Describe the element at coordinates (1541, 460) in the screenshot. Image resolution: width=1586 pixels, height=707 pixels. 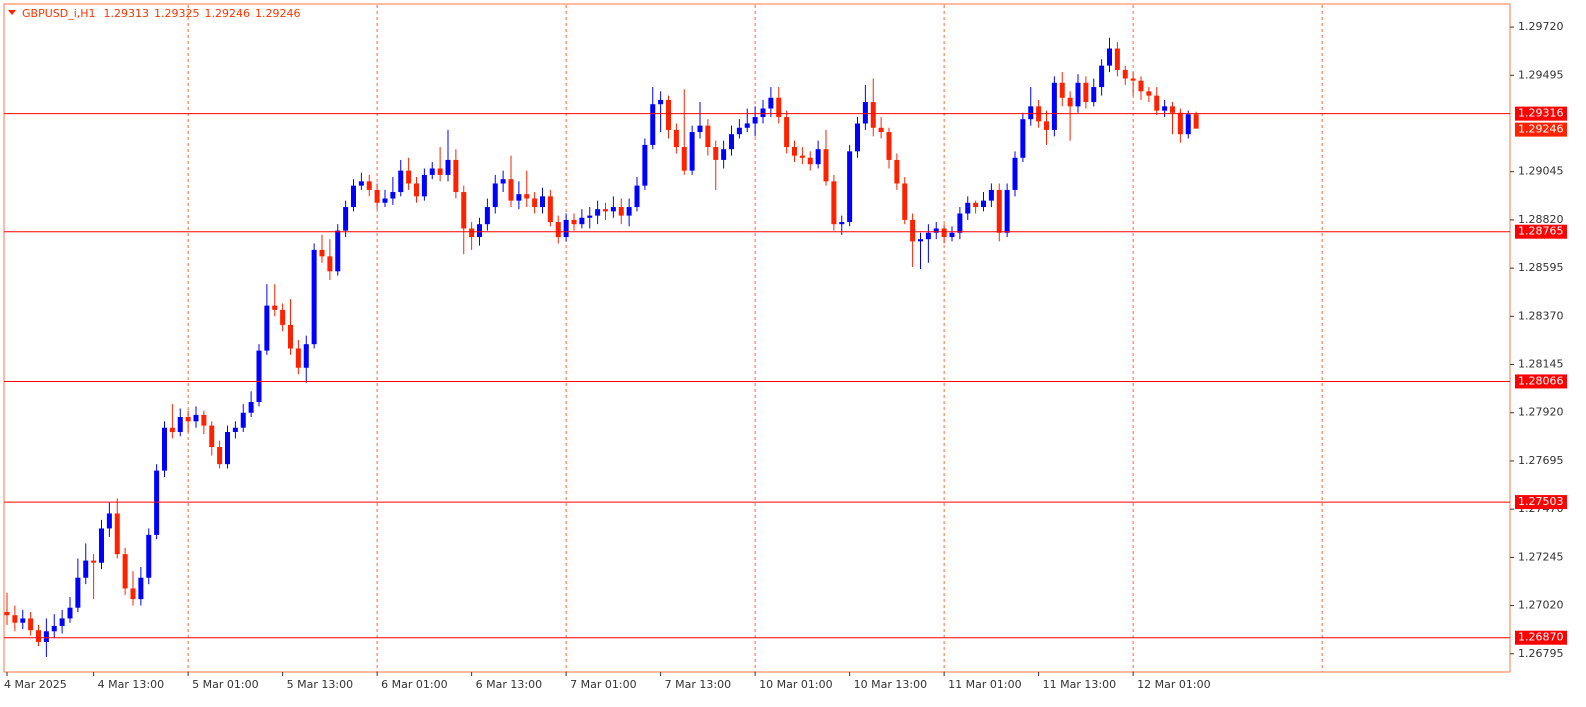
I see `y-tick-label: 1.27695` at that location.